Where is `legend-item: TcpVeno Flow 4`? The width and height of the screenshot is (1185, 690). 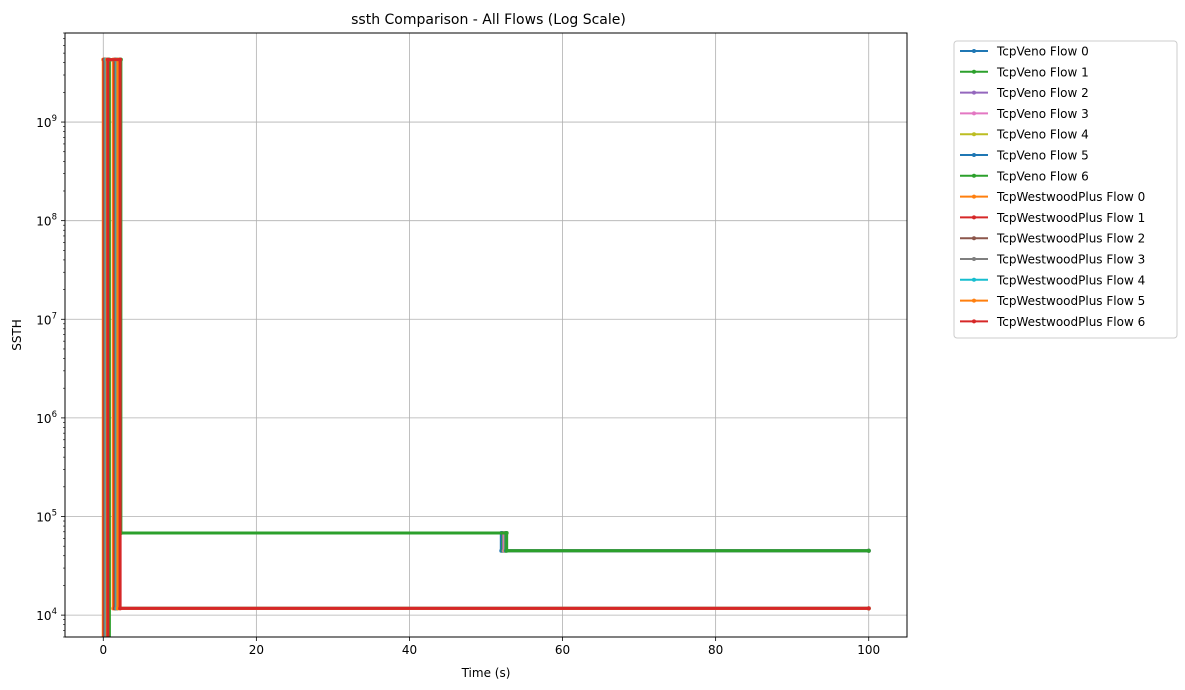 legend-item: TcpVeno Flow 4 is located at coordinates (1024, 135).